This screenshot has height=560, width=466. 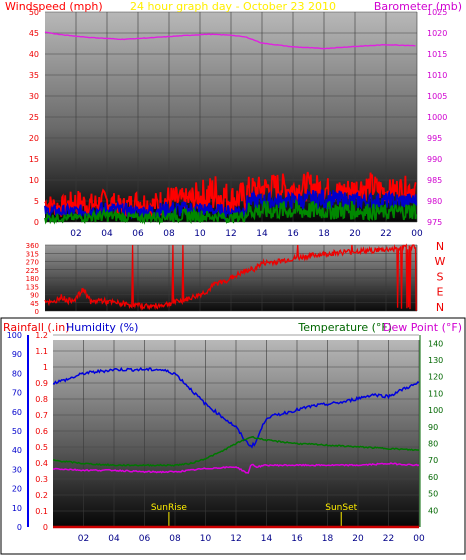 What do you see at coordinates (388, 539) in the screenshot?
I see `climate-xtick-label: 22` at bounding box center [388, 539].